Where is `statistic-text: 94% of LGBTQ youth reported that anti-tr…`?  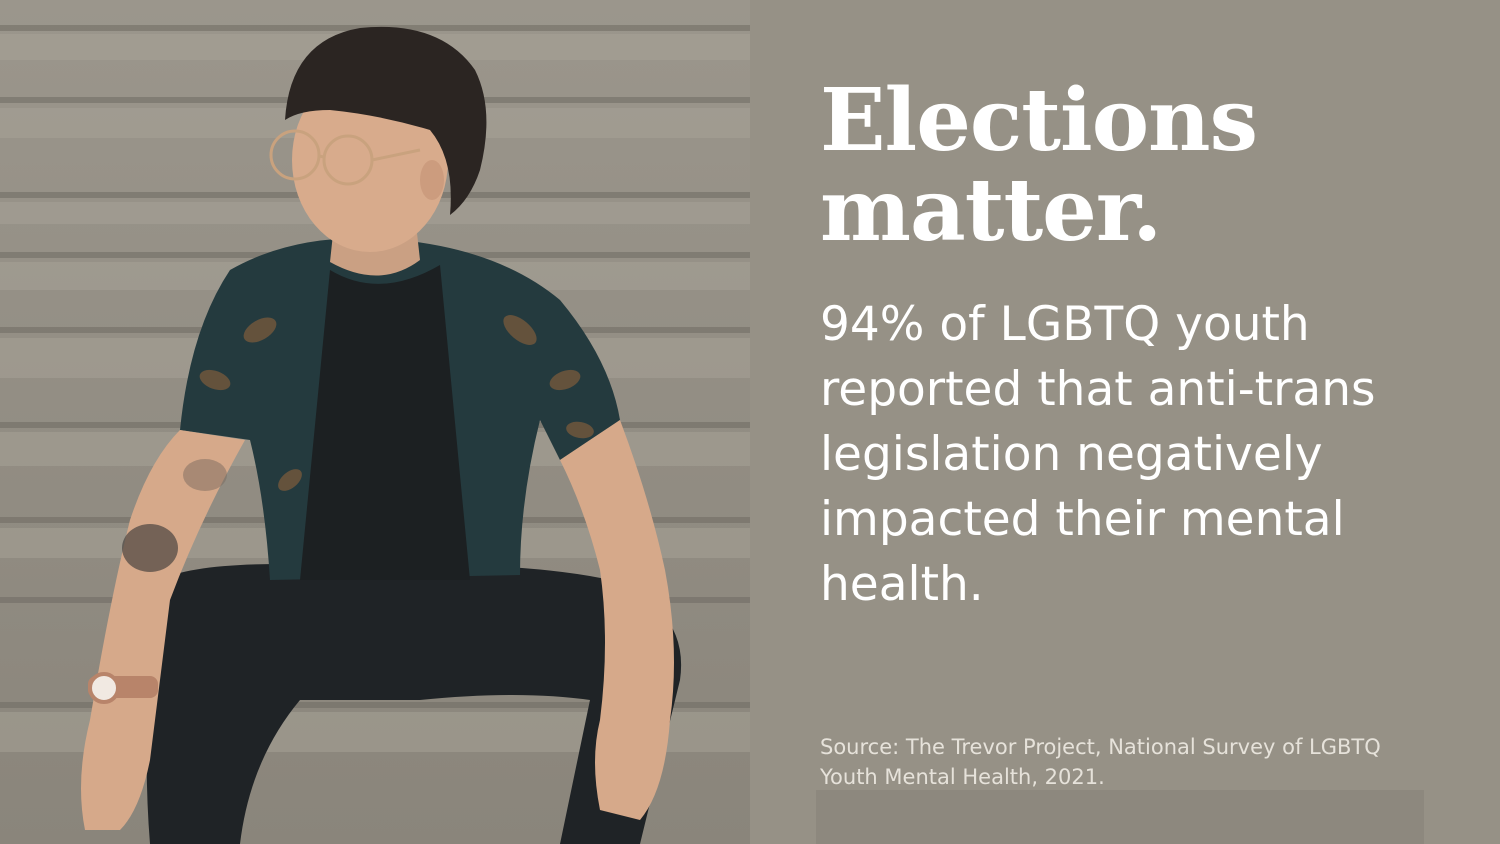 statistic-text: 94% of LGBTQ youth reported that anti-tr… is located at coordinates (1098, 454).